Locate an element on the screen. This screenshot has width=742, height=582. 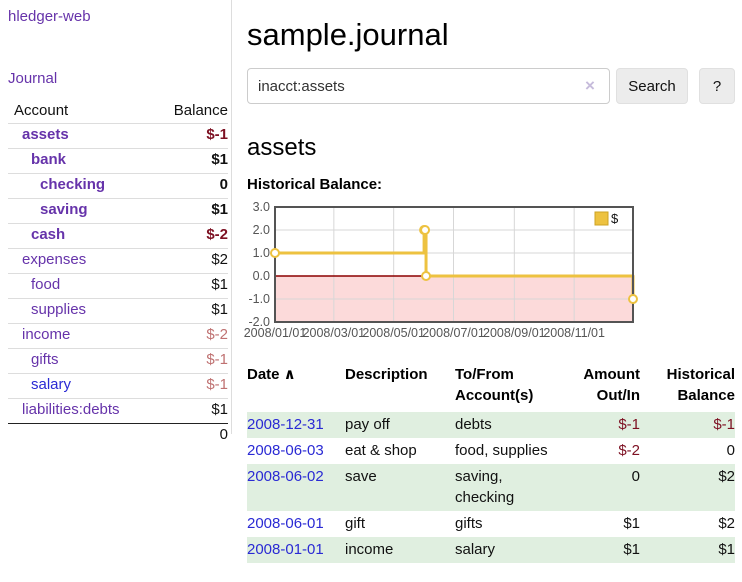
sidebar-account-row: saving $1 is located at coordinates (118, 210).